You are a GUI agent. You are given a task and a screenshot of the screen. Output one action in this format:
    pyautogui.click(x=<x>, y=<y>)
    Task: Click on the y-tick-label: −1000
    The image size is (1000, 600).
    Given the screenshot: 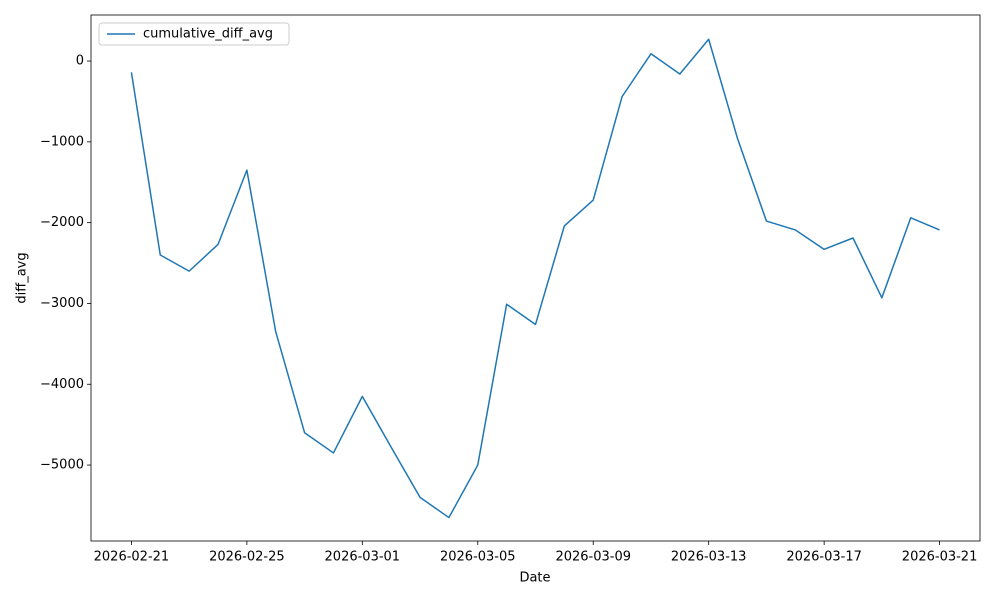 What is the action you would take?
    pyautogui.click(x=62, y=141)
    